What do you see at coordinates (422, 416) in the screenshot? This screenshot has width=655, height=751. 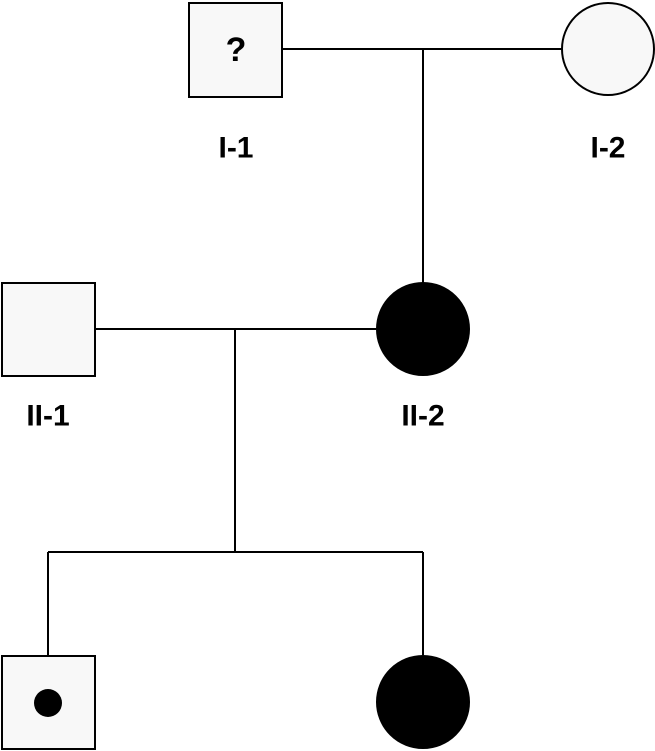 I see `label-II-2: II-2` at bounding box center [422, 416].